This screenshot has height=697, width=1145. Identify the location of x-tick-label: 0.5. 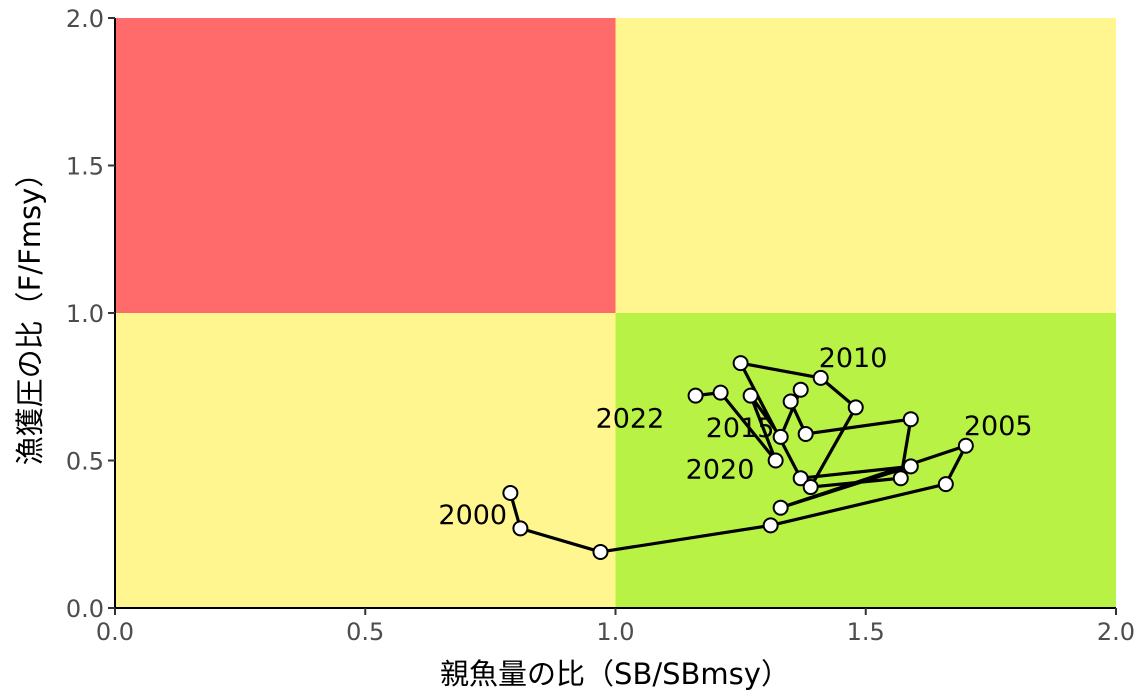
(365, 632).